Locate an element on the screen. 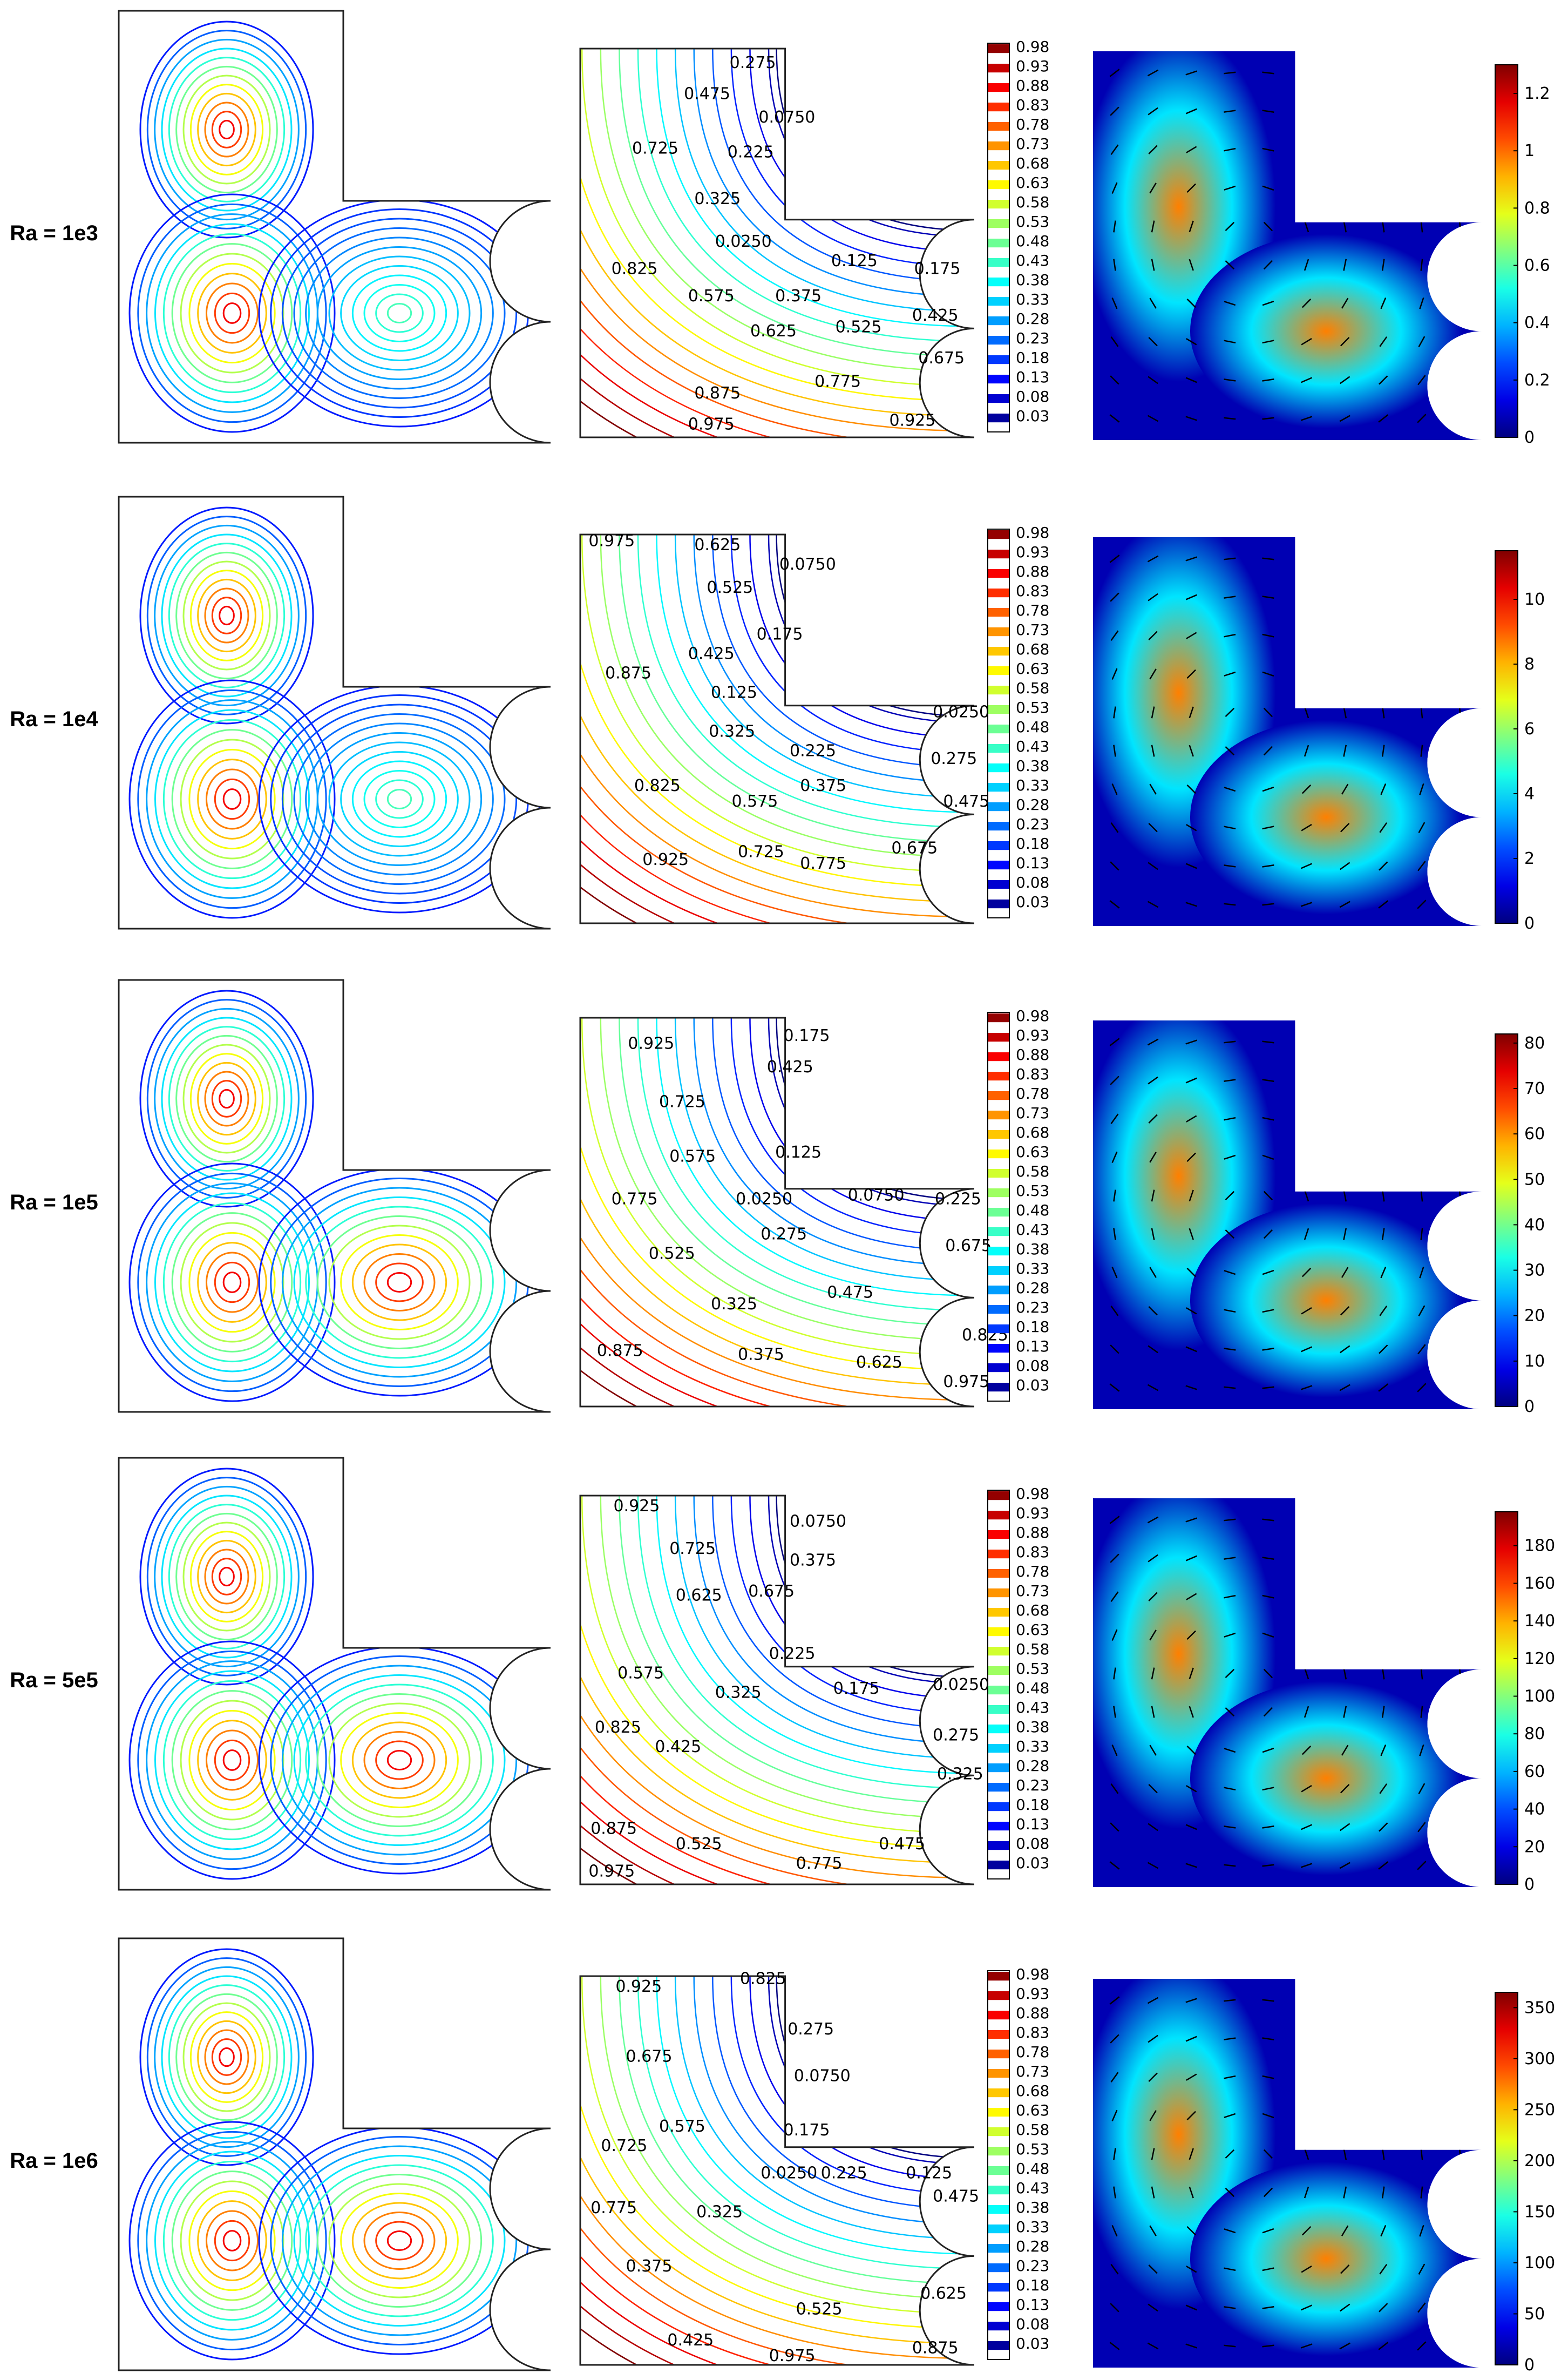 The height and width of the screenshot is (2380, 1568). legend-label: 0.83 is located at coordinates (1032, 105).